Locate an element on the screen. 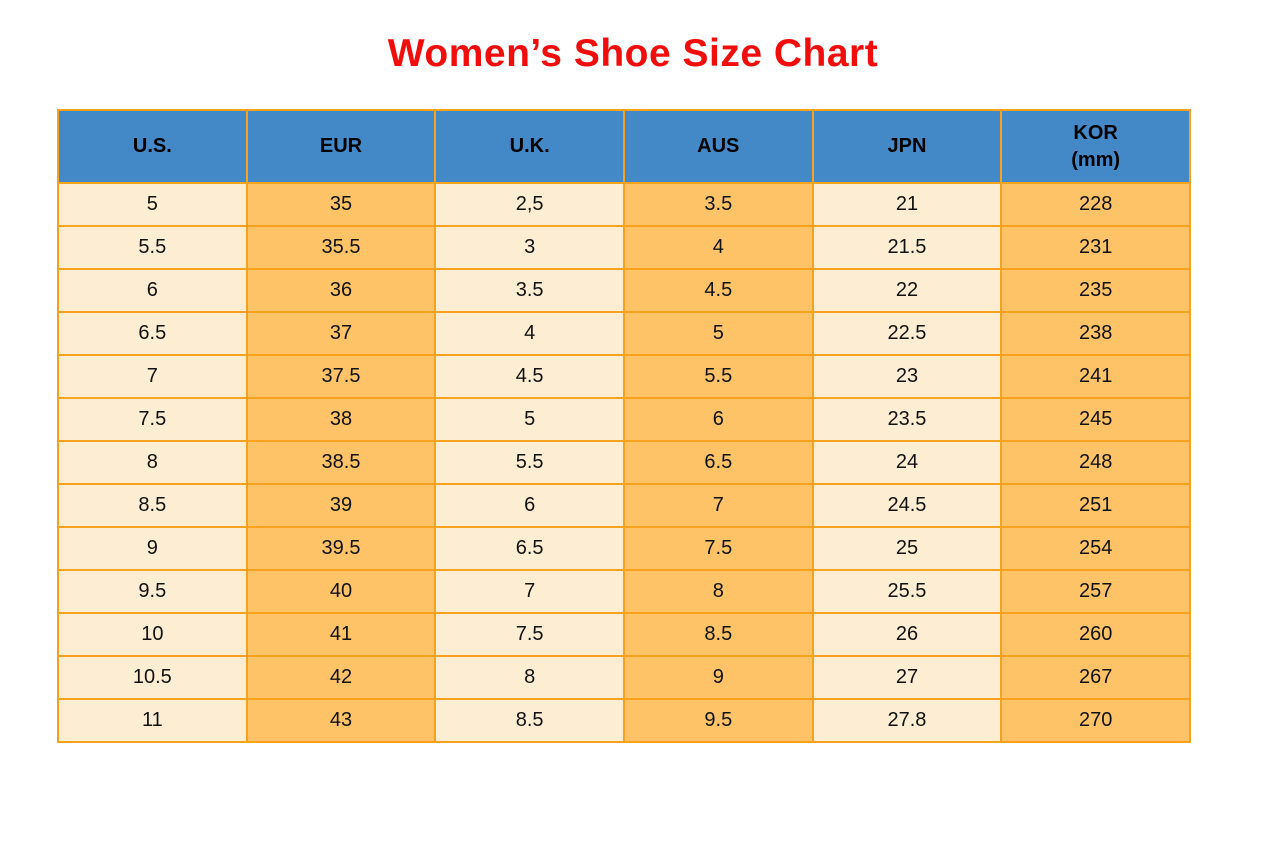 Image resolution: width=1266 pixels, height=841 pixels. column-header-label: JPN is located at coordinates (907, 146).